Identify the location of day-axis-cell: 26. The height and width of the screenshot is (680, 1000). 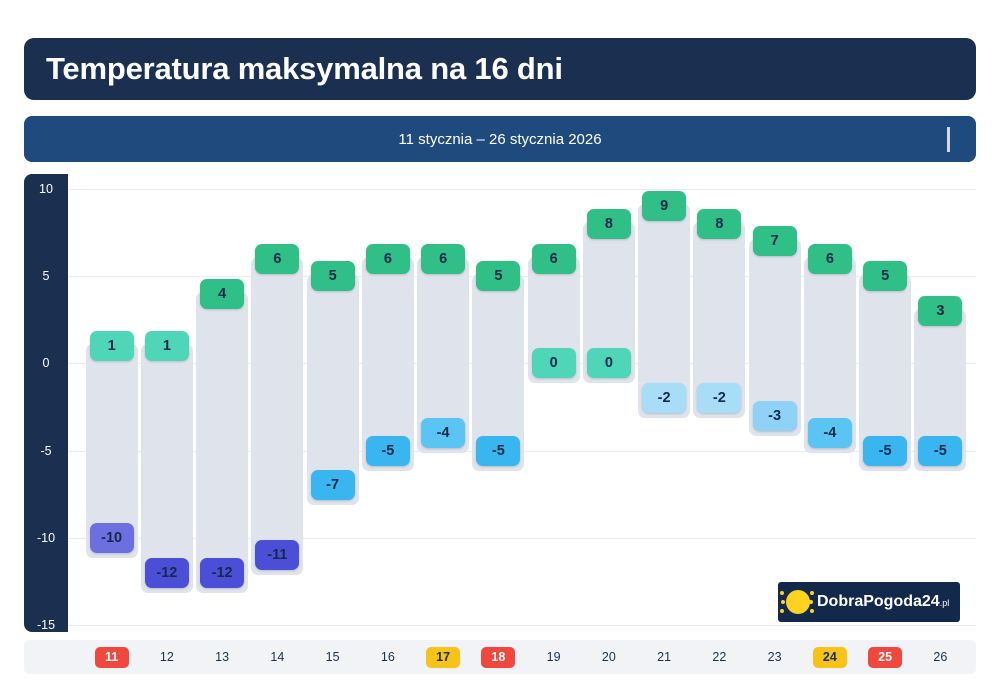
(940, 657).